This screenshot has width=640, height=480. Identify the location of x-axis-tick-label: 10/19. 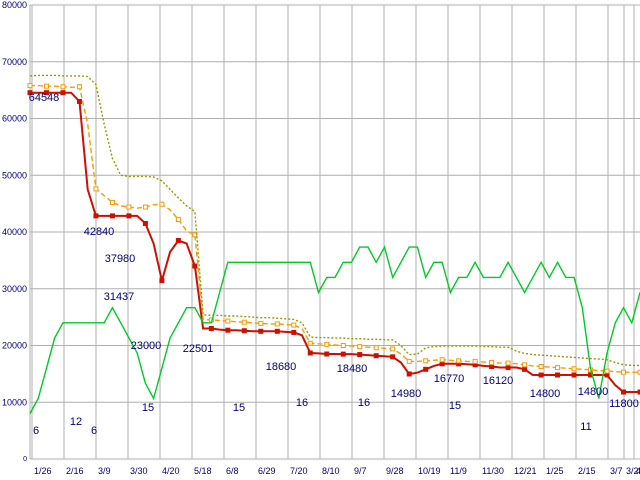
(429, 471).